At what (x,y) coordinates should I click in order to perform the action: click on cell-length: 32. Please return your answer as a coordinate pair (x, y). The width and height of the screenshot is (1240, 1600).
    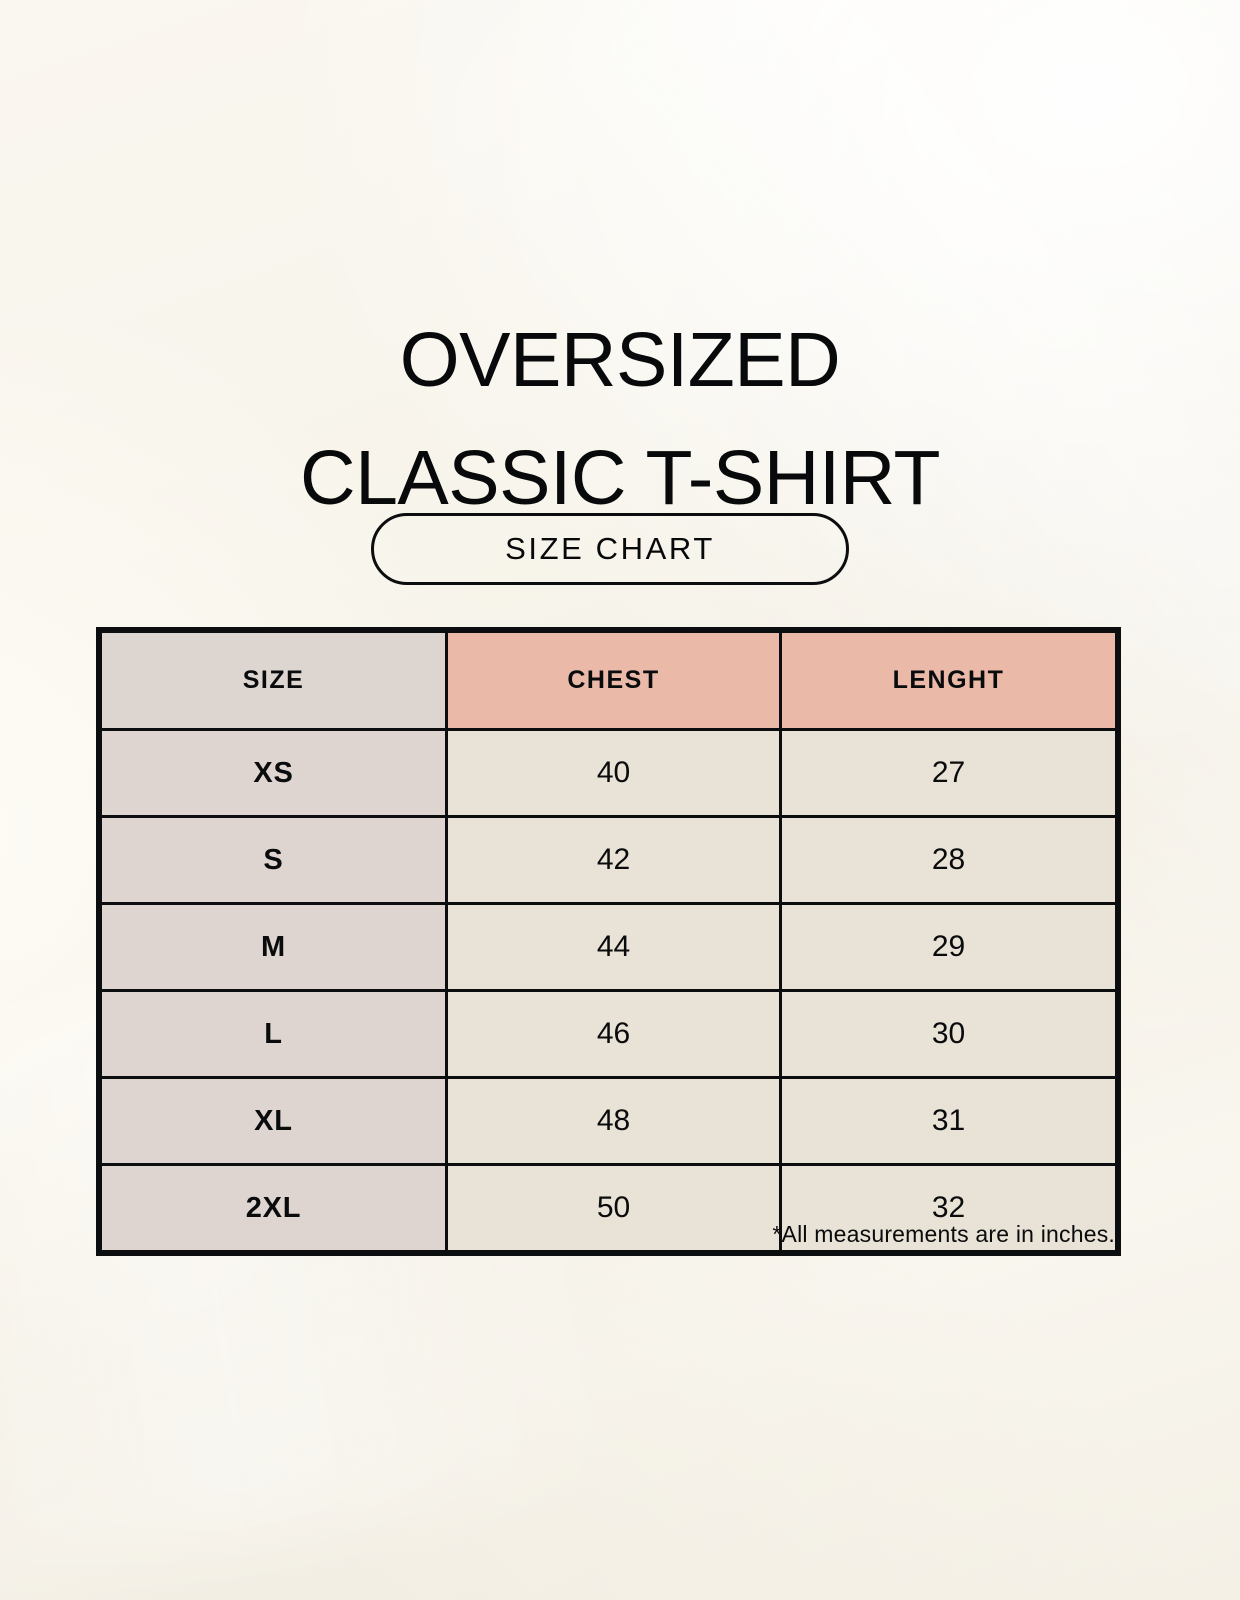
    Looking at the image, I should click on (948, 1208).